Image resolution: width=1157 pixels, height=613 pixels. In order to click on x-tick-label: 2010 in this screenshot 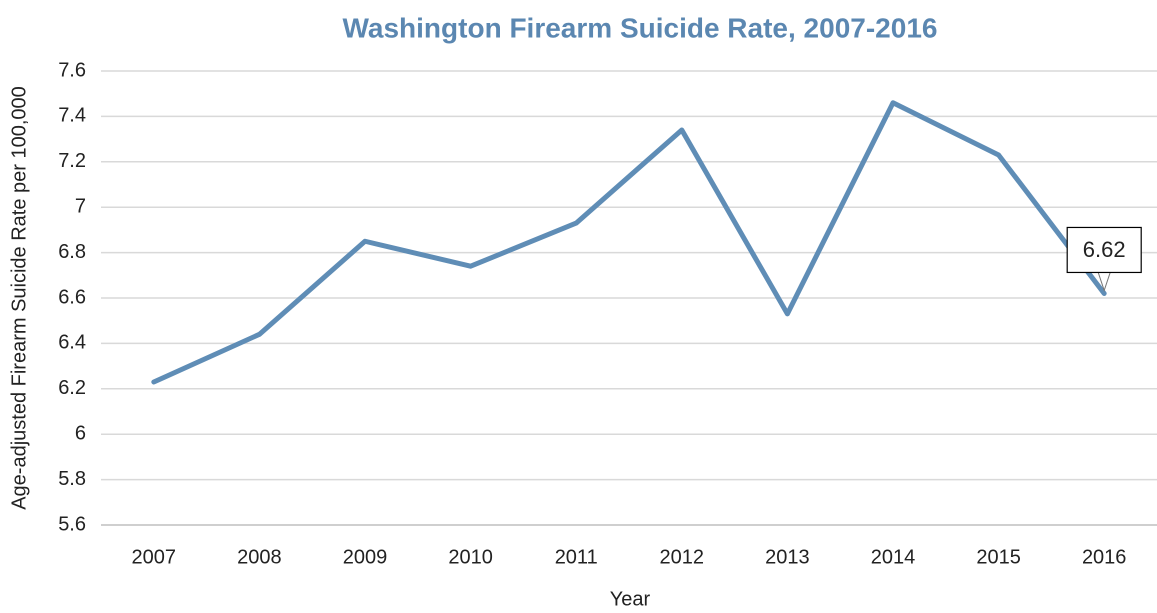, I will do `click(470, 557)`.